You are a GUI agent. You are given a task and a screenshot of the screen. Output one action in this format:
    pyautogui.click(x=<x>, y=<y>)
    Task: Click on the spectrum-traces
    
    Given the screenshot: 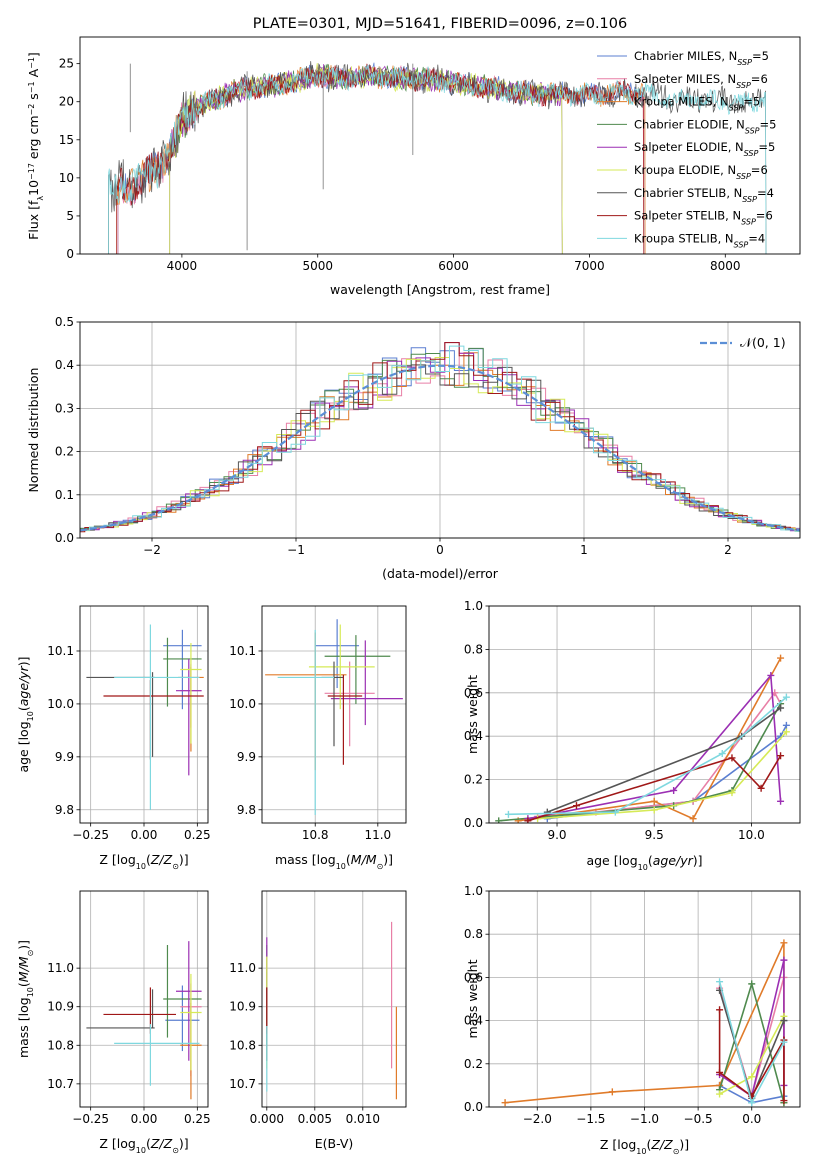 What is the action you would take?
    pyautogui.click(x=437, y=157)
    